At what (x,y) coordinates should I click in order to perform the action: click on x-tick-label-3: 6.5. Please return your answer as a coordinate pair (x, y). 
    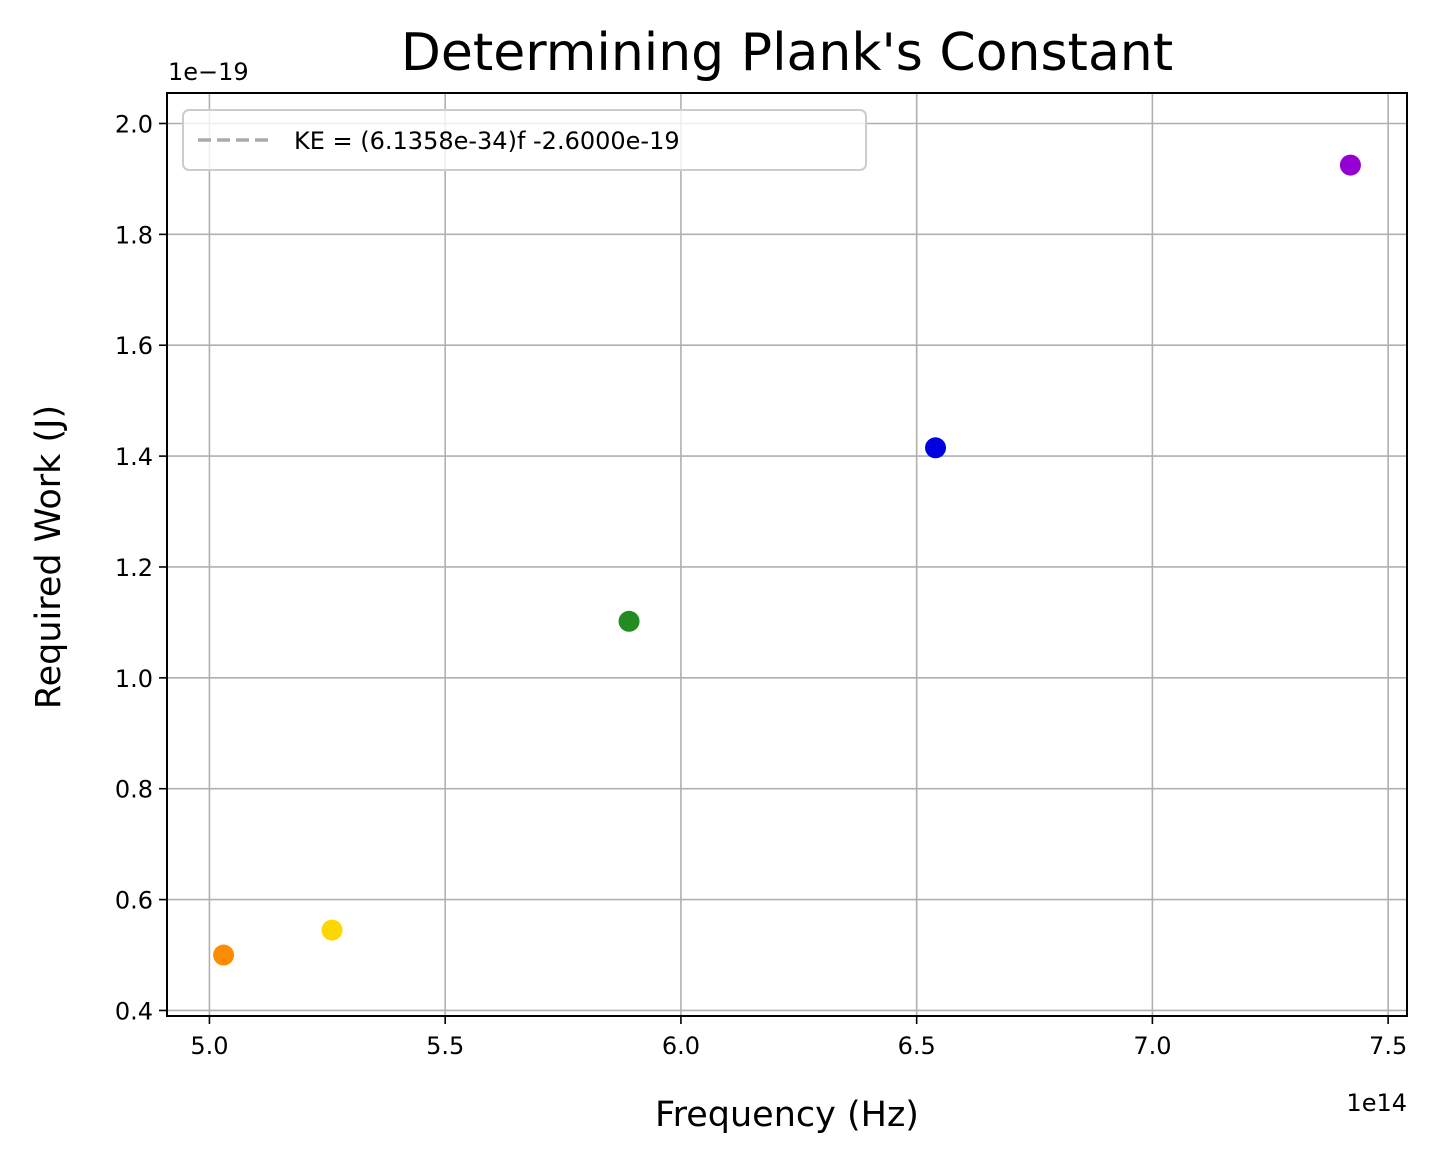
    Looking at the image, I should click on (917, 1046).